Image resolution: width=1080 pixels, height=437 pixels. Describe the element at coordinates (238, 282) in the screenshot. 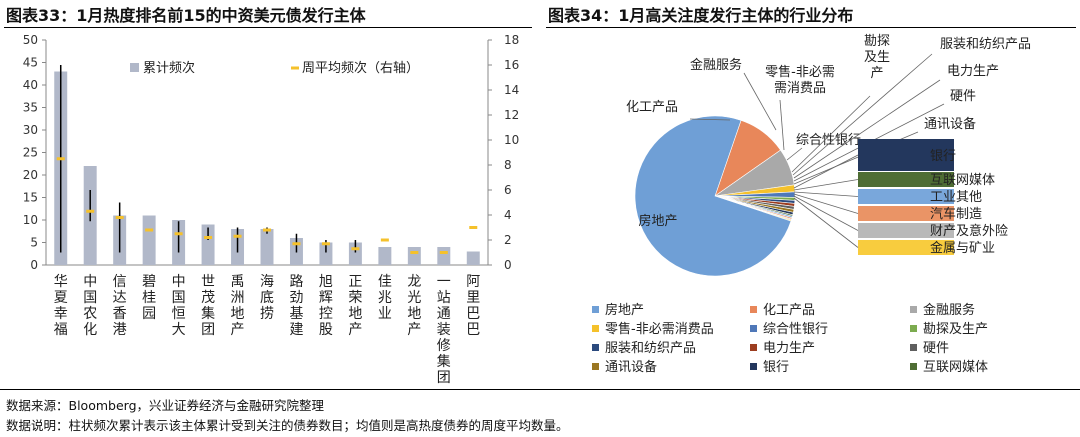

I see `x-tick-label-char: 禹` at that location.